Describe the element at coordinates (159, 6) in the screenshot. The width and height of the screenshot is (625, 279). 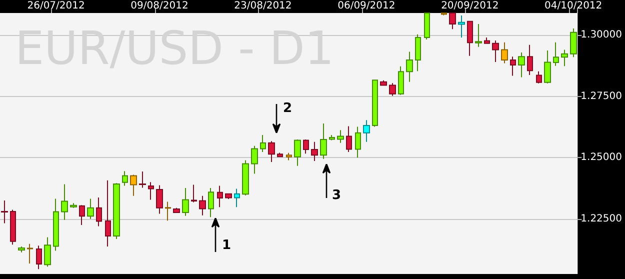
I see `x-tick-label: 09/08/2012` at that location.